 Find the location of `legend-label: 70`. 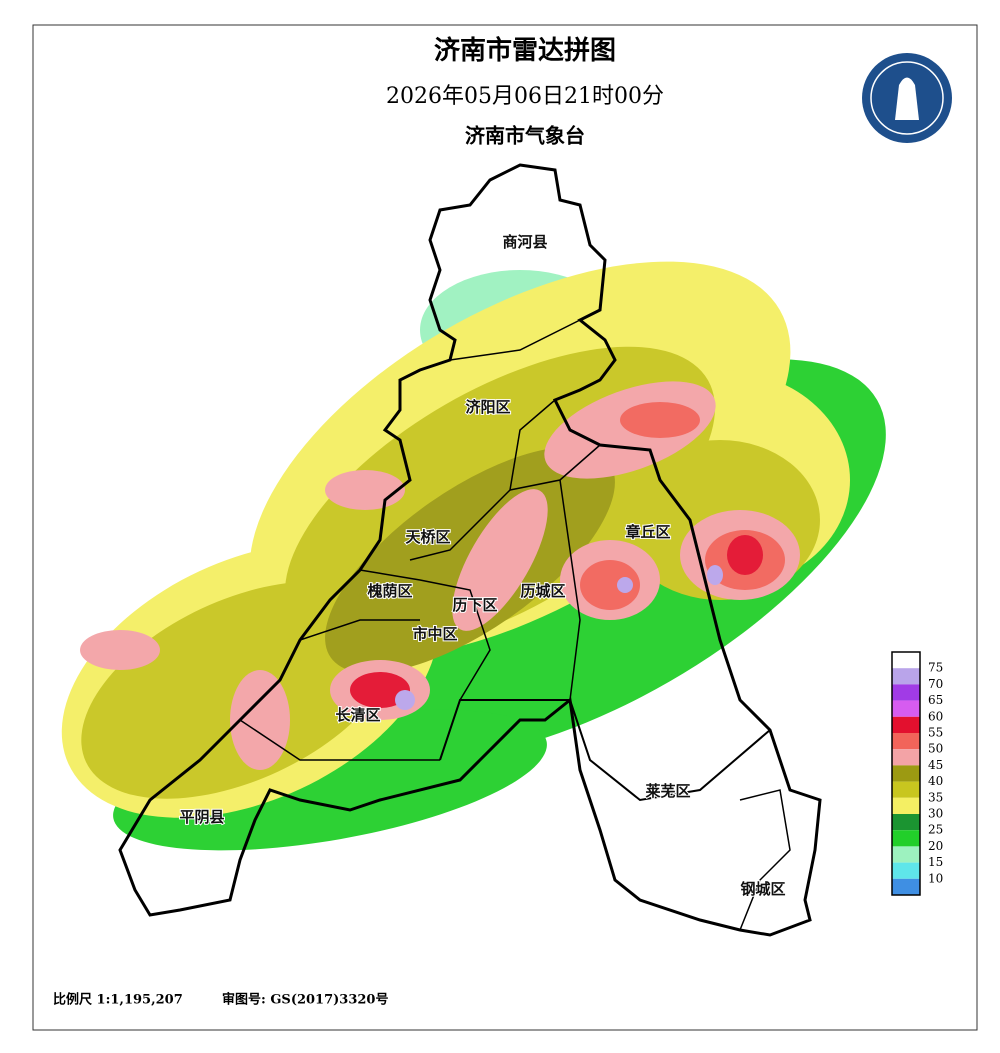

legend-label: 70 is located at coordinates (935, 684).